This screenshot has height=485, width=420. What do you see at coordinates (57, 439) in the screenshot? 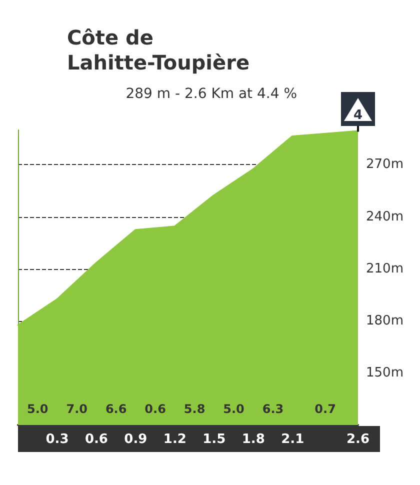
I see `x-tick-label: 0.3` at bounding box center [57, 439].